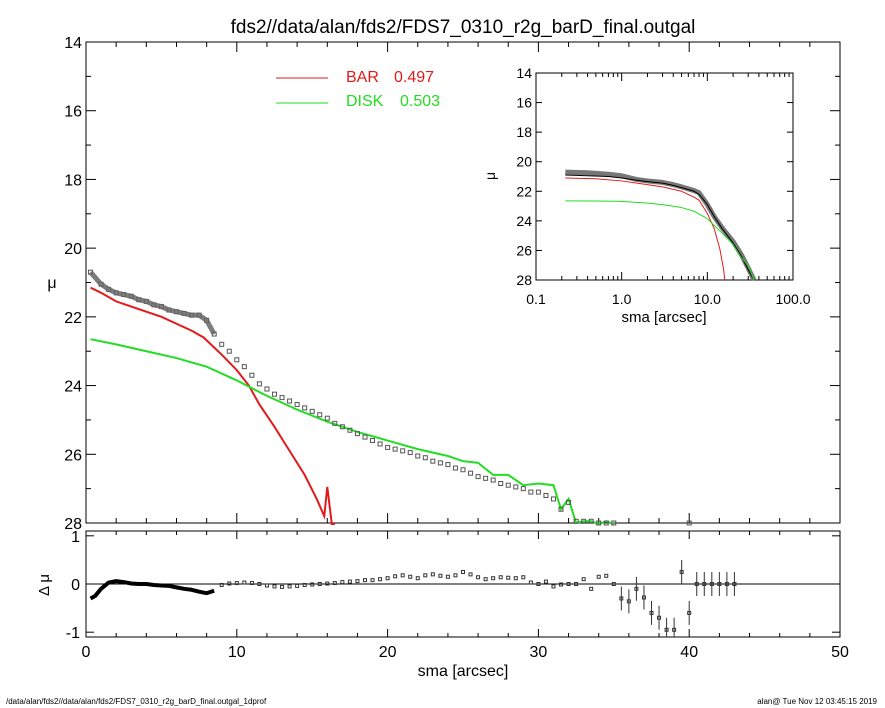  Describe the element at coordinates (792, 299) in the screenshot. I see `inset-x-tick-label: 100.0` at that location.